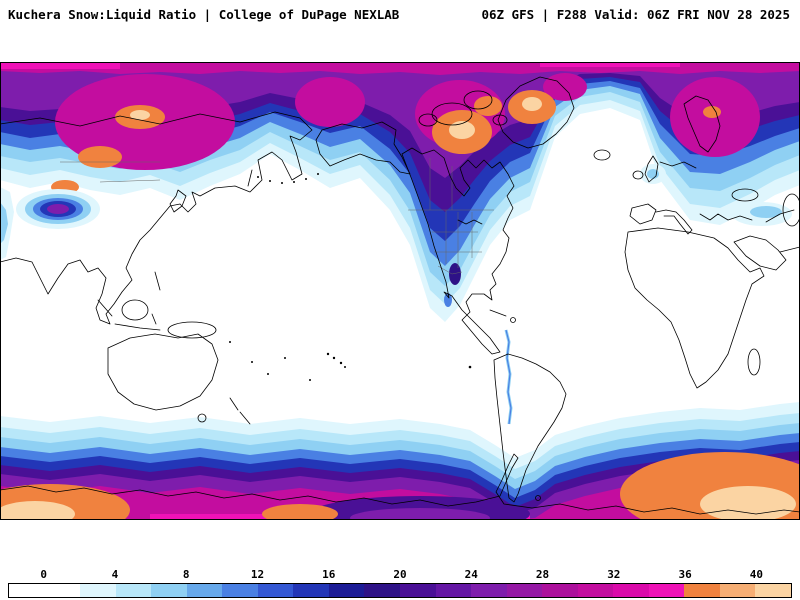 This screenshot has height=600, width=800. What do you see at coordinates (58, 209) in the screenshot?
I see `tibet-contours` at bounding box center [58, 209].